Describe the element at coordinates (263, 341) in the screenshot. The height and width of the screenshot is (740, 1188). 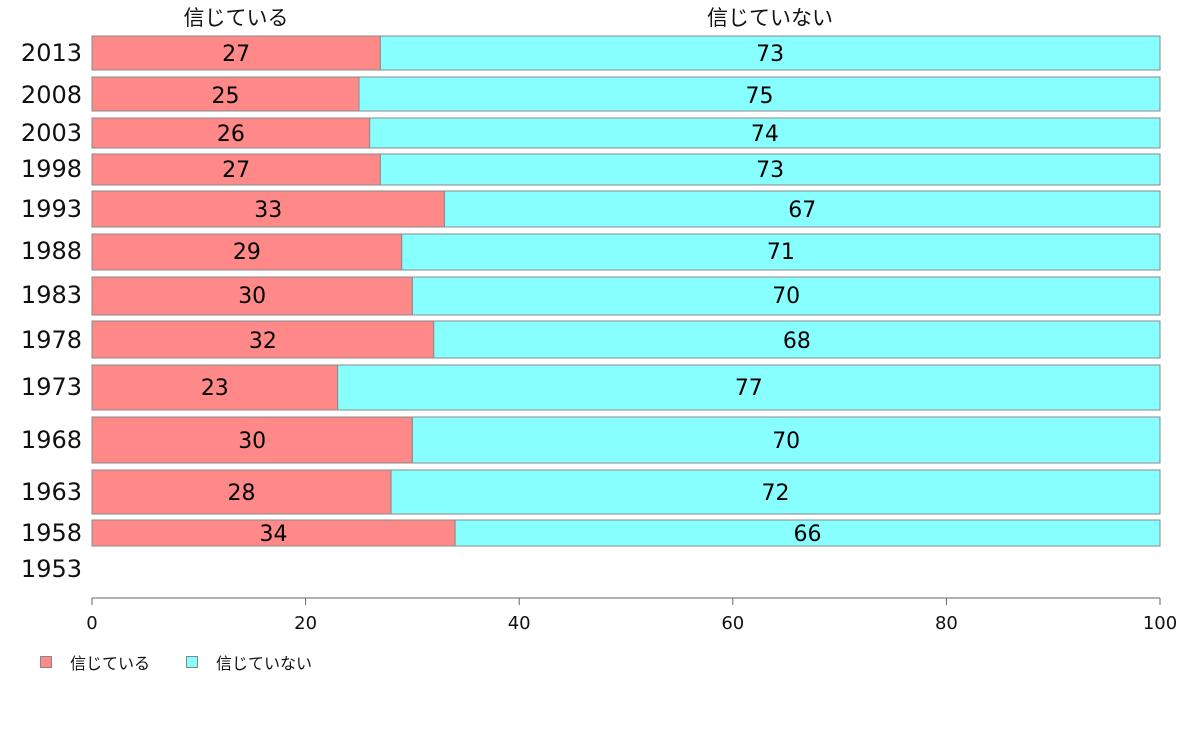
I see `believe-data-label: 32` at that location.